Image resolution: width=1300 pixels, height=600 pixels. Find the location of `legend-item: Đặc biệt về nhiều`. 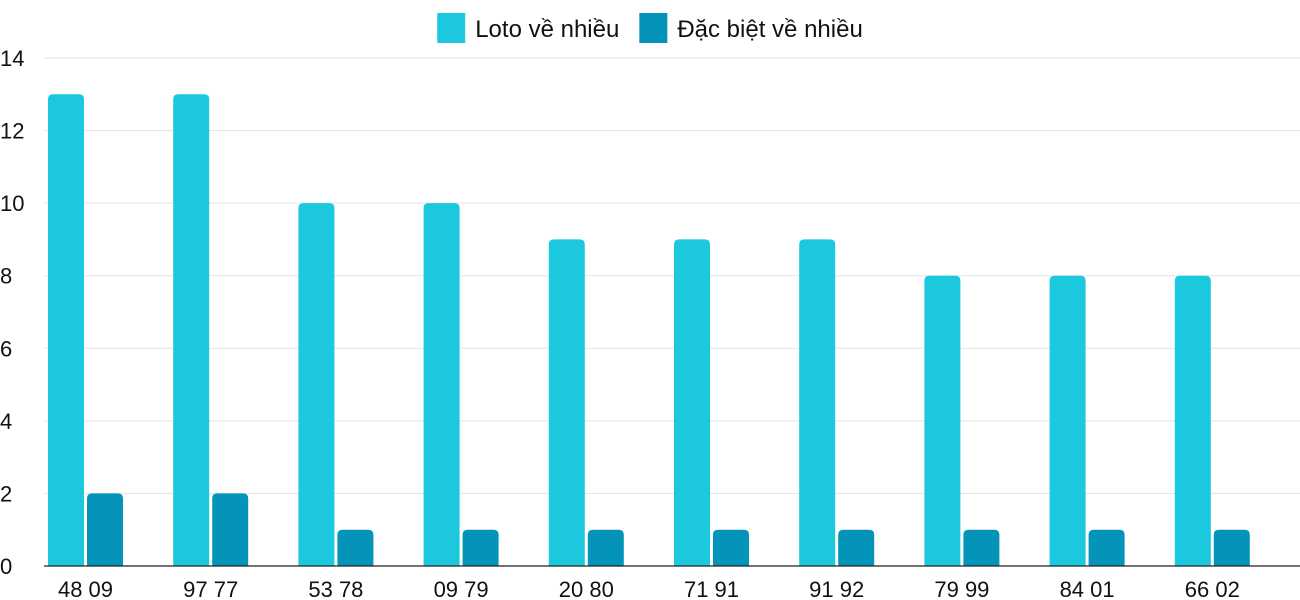

legend-item: Đặc biệt về nhiều is located at coordinates (751, 28).